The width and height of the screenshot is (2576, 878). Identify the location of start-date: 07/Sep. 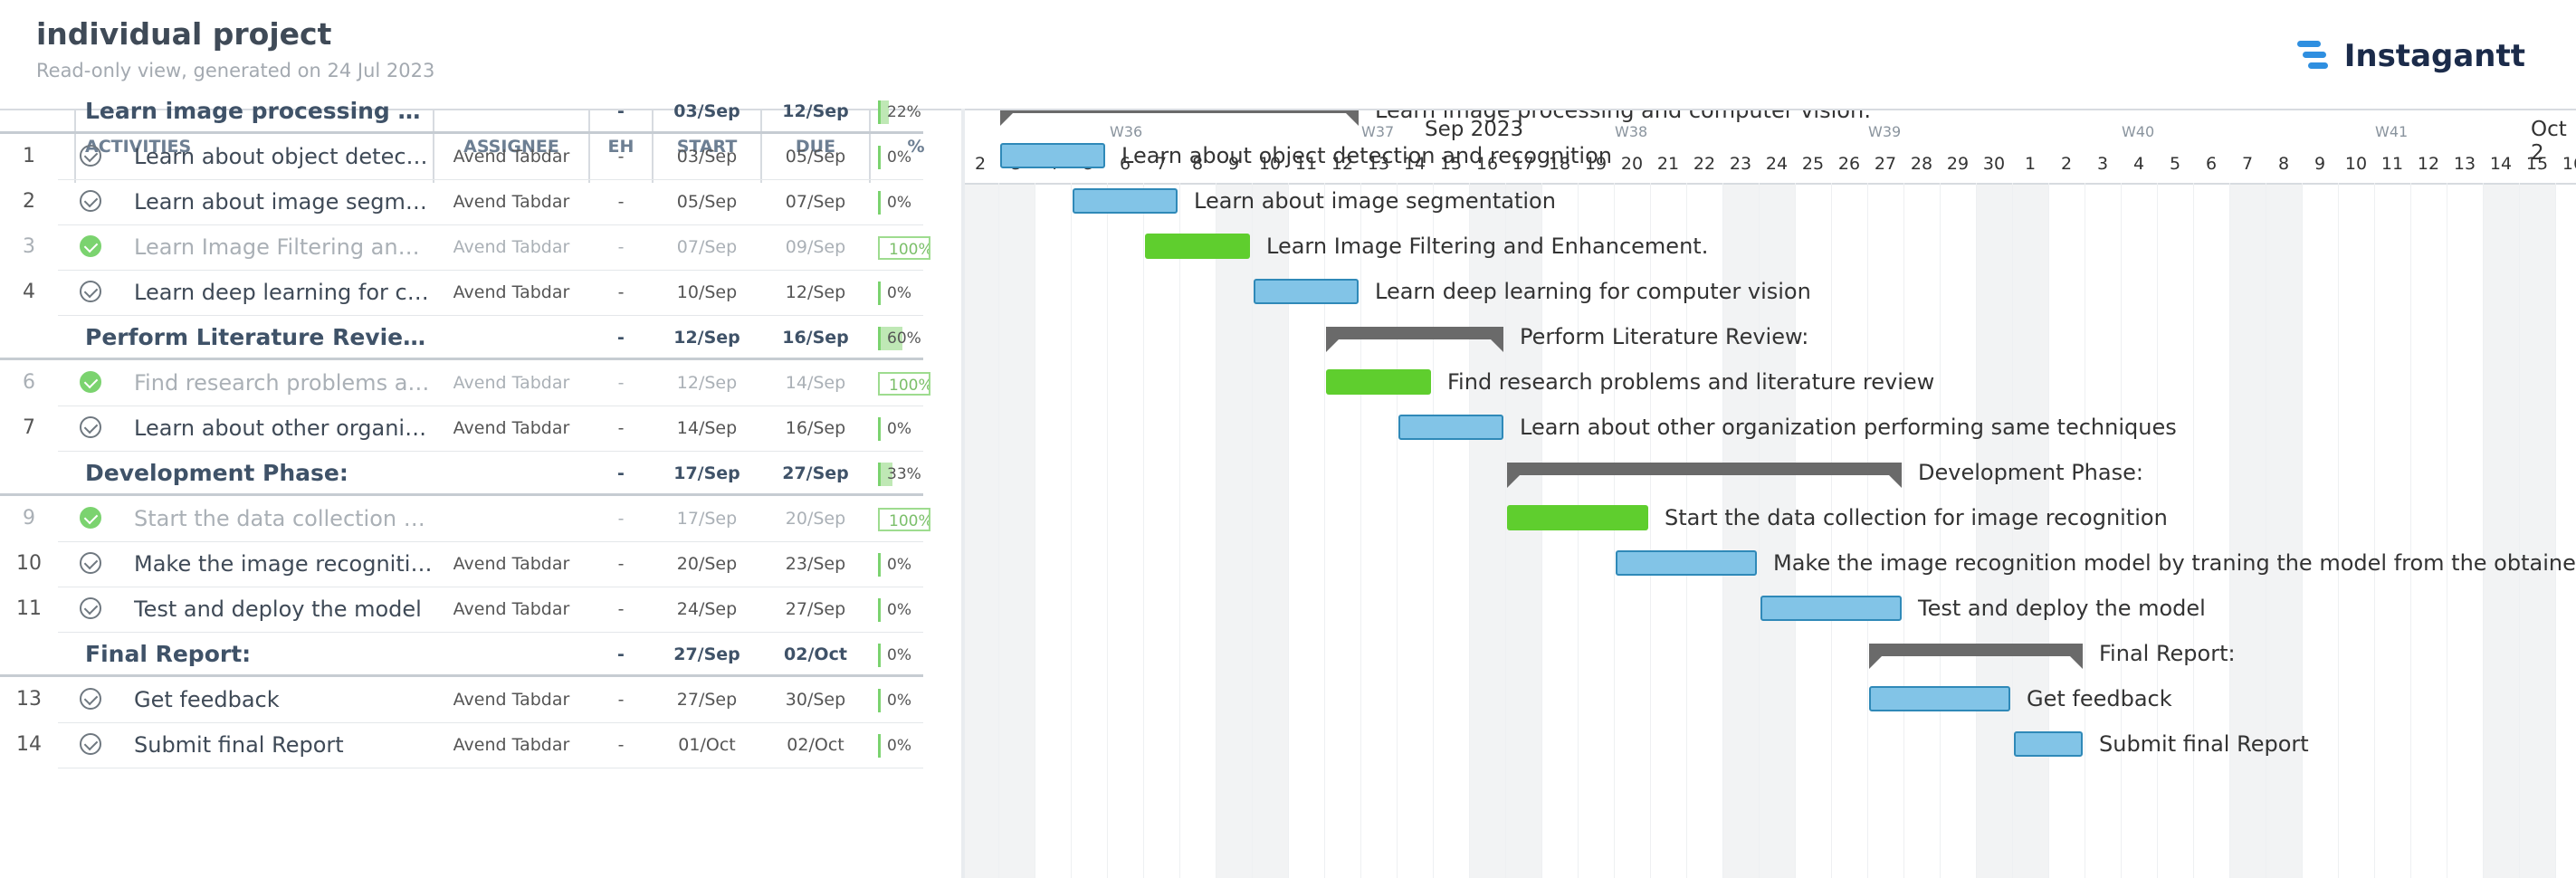
(707, 247).